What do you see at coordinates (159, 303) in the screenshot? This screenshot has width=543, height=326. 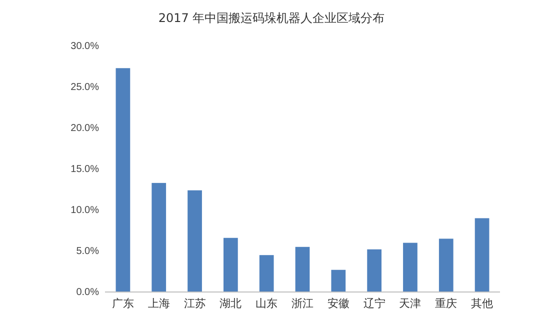 I see `x-tick-label: 上海` at bounding box center [159, 303].